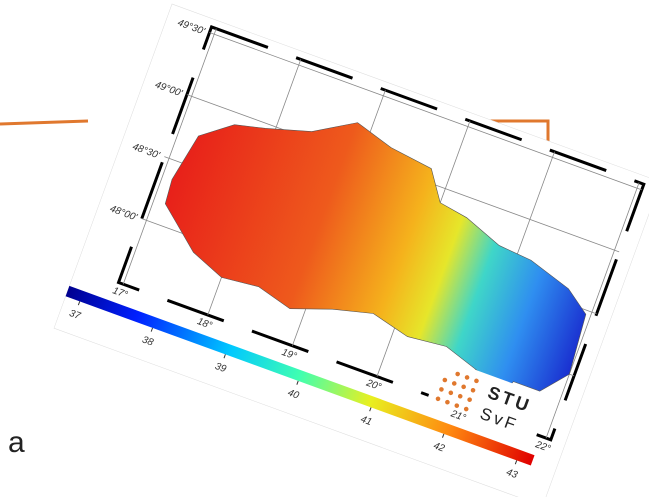 The width and height of the screenshot is (649, 497). What do you see at coordinates (220, 368) in the screenshot?
I see `colorbar-label: 39` at bounding box center [220, 368].